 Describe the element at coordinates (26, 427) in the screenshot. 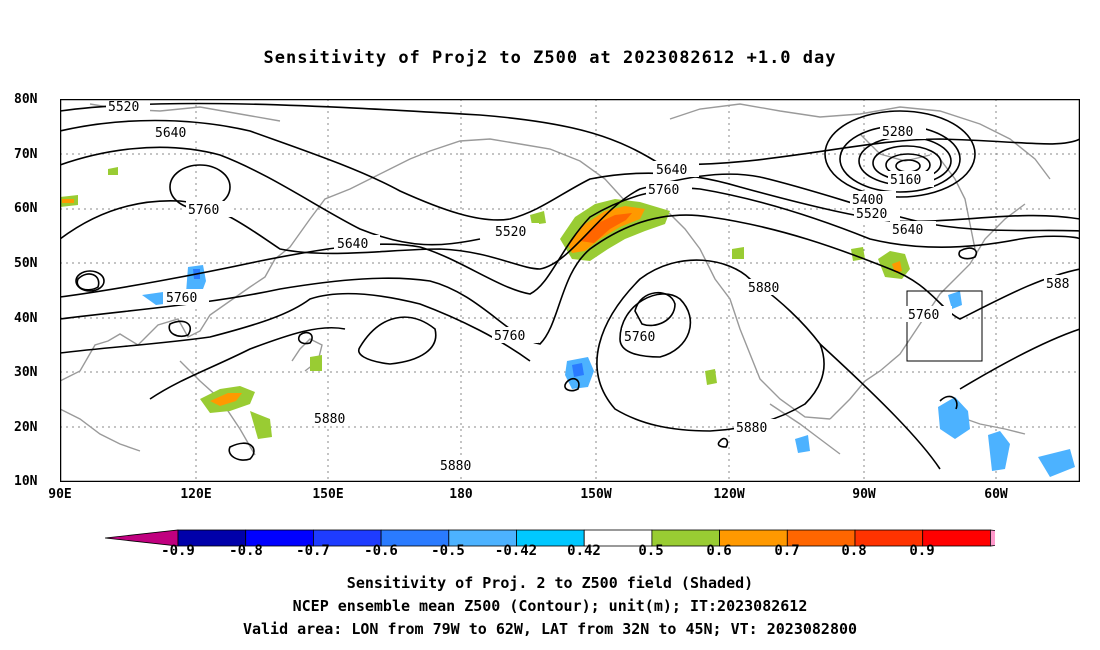

I see `lat-label-20n: 20N` at that location.